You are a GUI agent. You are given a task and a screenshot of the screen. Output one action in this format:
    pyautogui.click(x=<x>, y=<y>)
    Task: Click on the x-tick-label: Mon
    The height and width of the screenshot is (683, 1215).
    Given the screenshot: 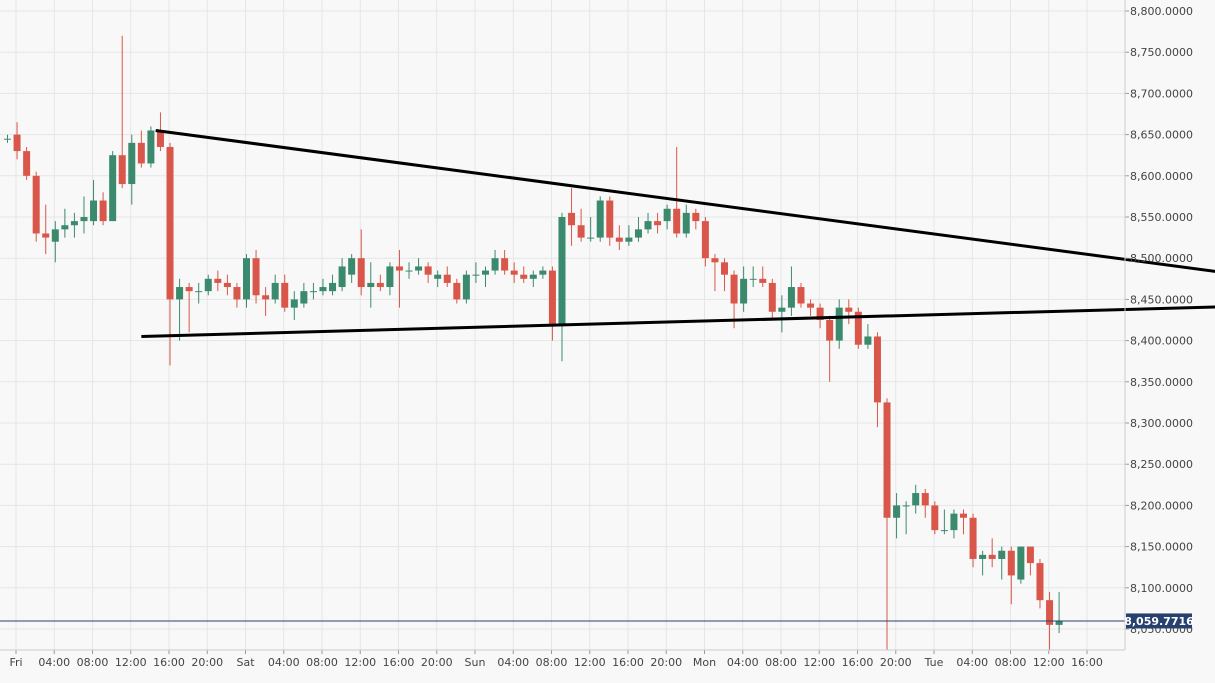 What is the action you would take?
    pyautogui.click(x=704, y=662)
    